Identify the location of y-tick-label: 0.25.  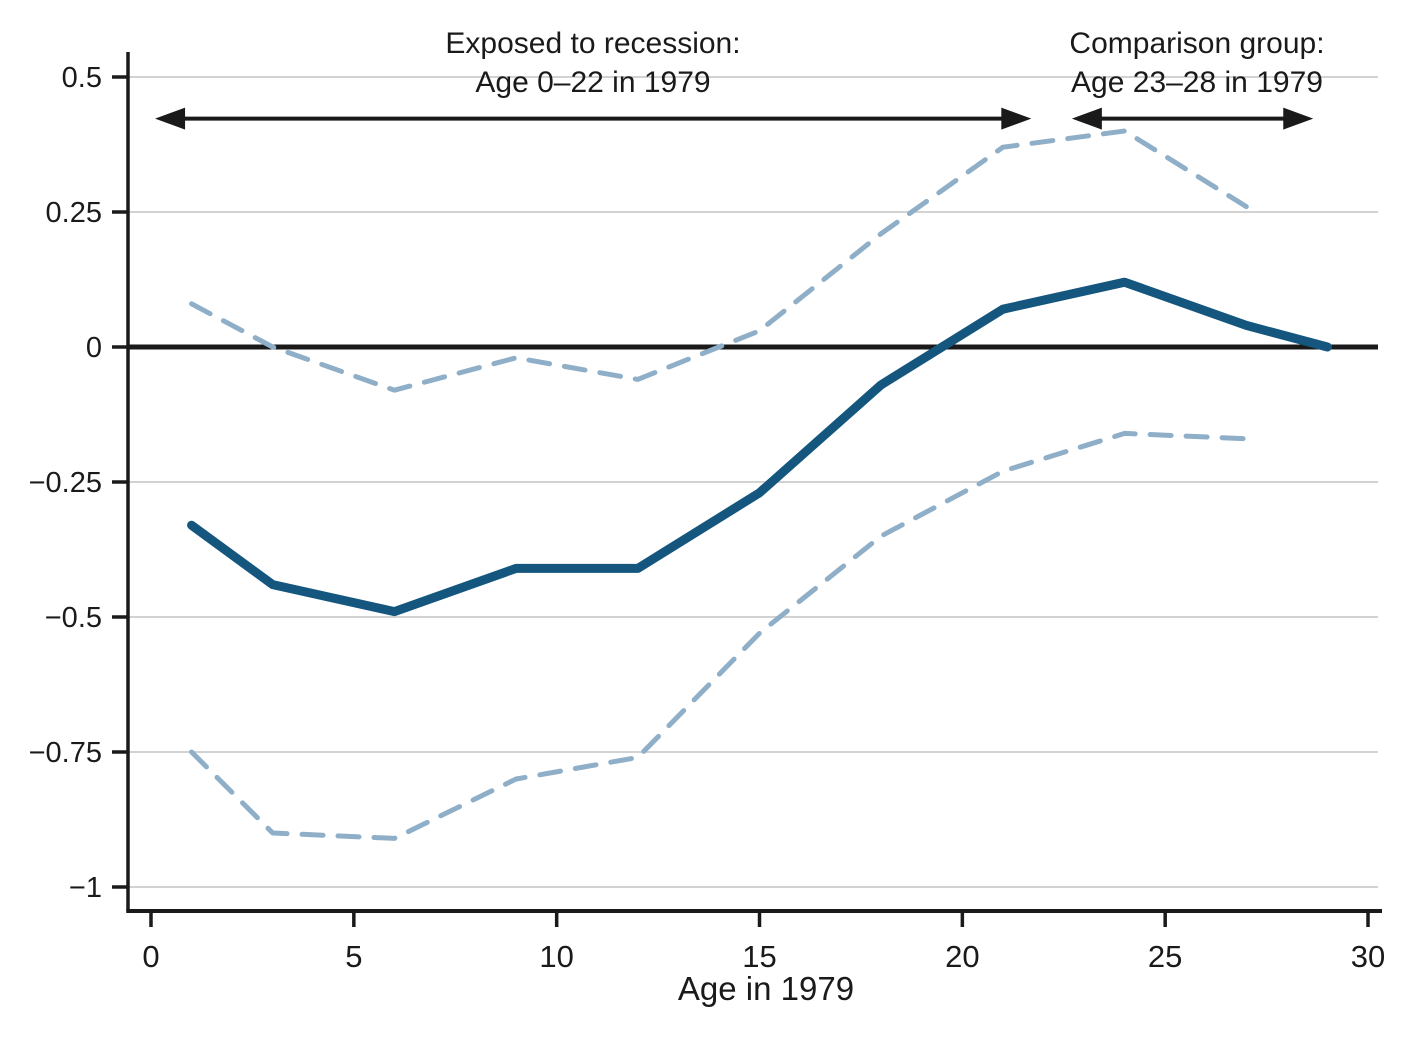
(74, 213).